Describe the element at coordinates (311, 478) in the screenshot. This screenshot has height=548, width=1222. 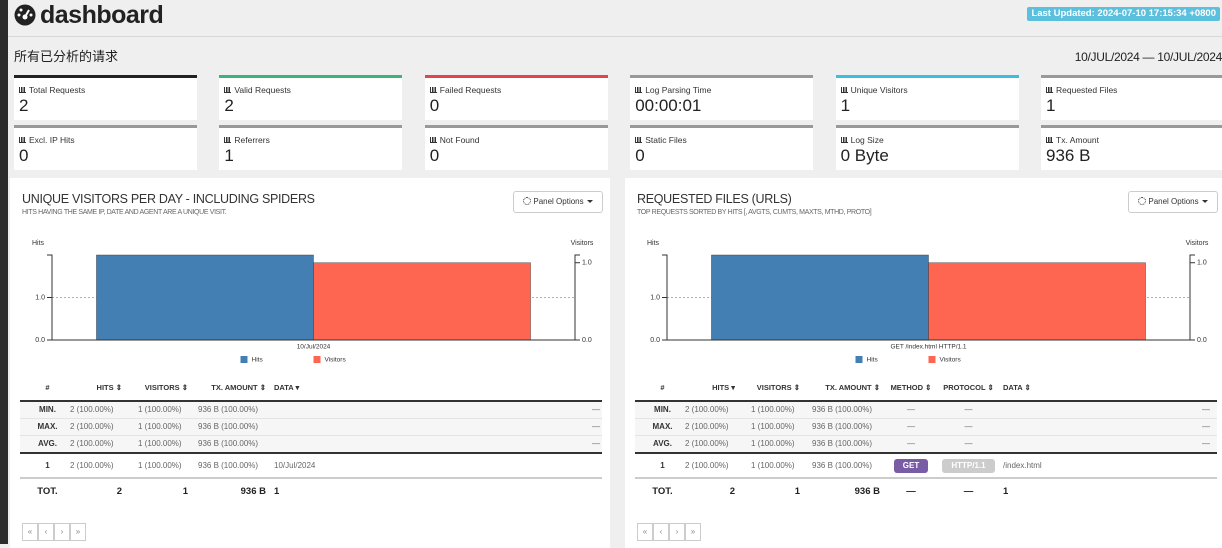
I see `row-rule` at that location.